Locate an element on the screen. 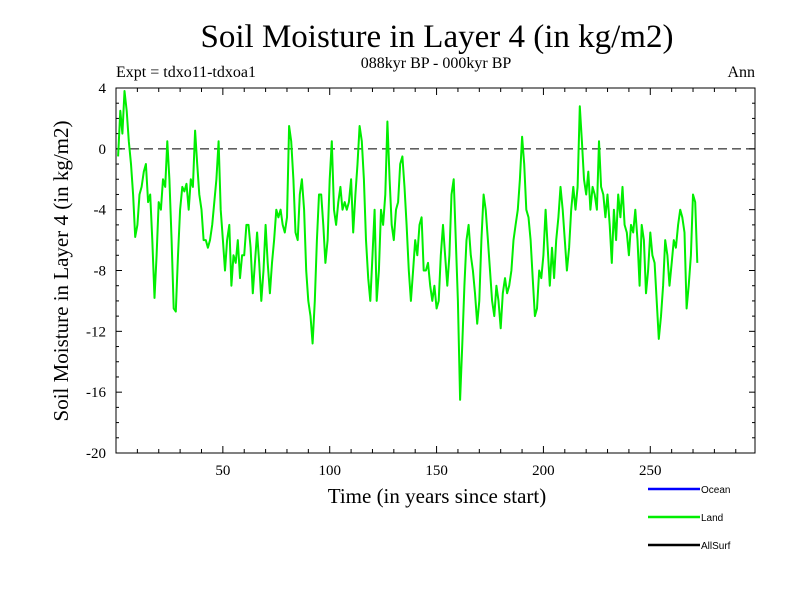 Image resolution: width=800 pixels, height=600 pixels. x-tick-label: 200 is located at coordinates (543, 471).